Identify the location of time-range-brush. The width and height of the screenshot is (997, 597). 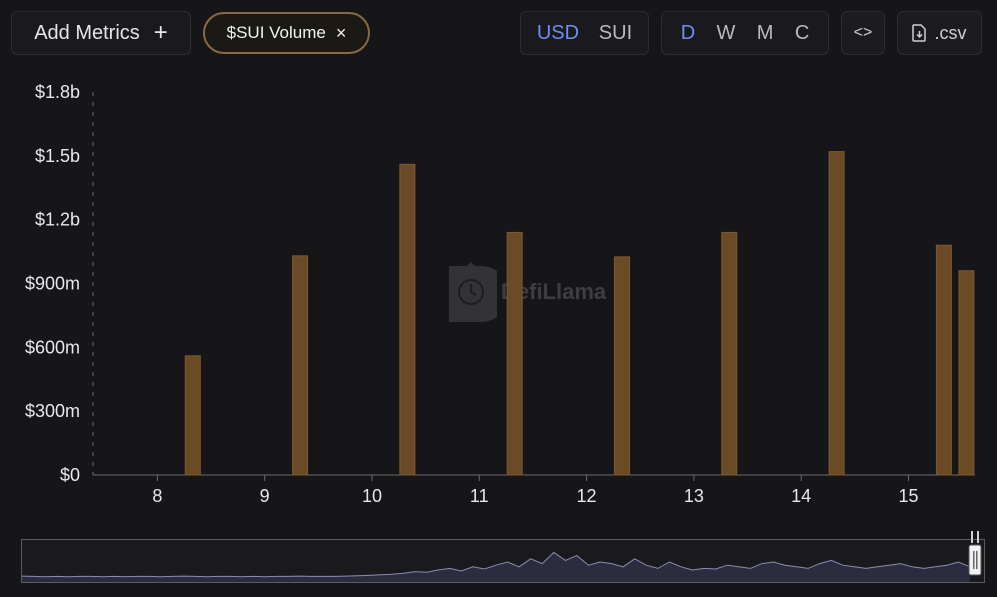
(503, 561).